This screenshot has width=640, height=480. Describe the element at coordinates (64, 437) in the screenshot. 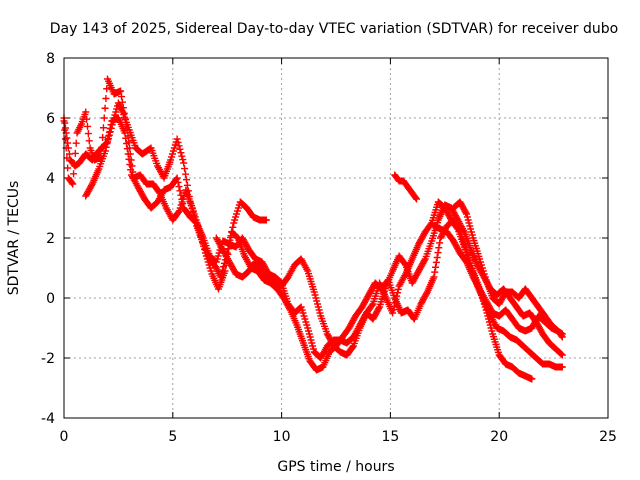

I see `x-tick-label: 0` at that location.